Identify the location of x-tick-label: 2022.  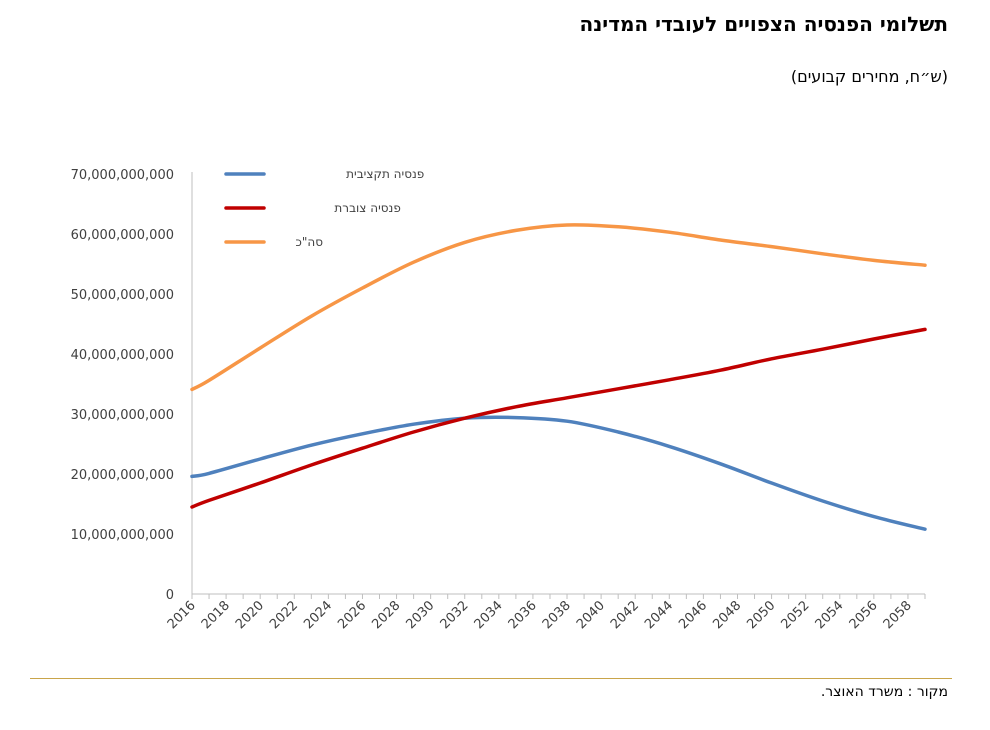
(284, 615).